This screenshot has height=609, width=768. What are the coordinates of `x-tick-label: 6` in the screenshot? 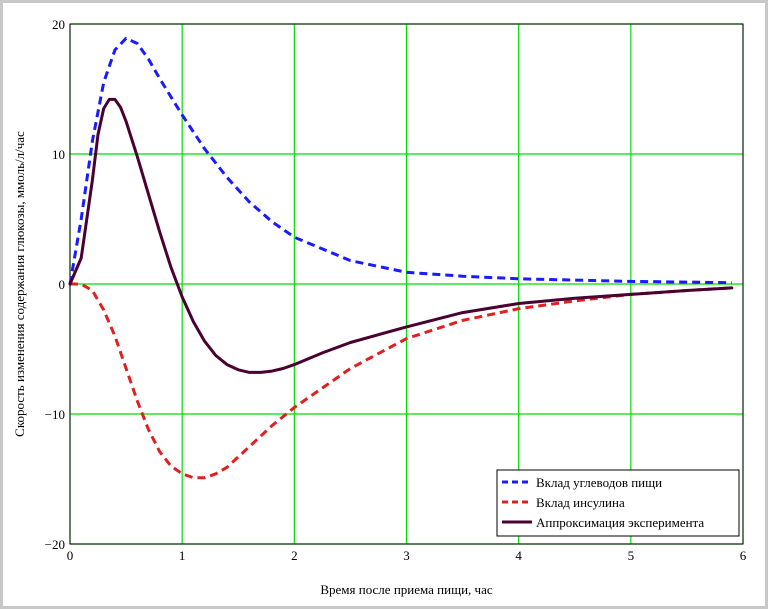 It's located at (743, 555).